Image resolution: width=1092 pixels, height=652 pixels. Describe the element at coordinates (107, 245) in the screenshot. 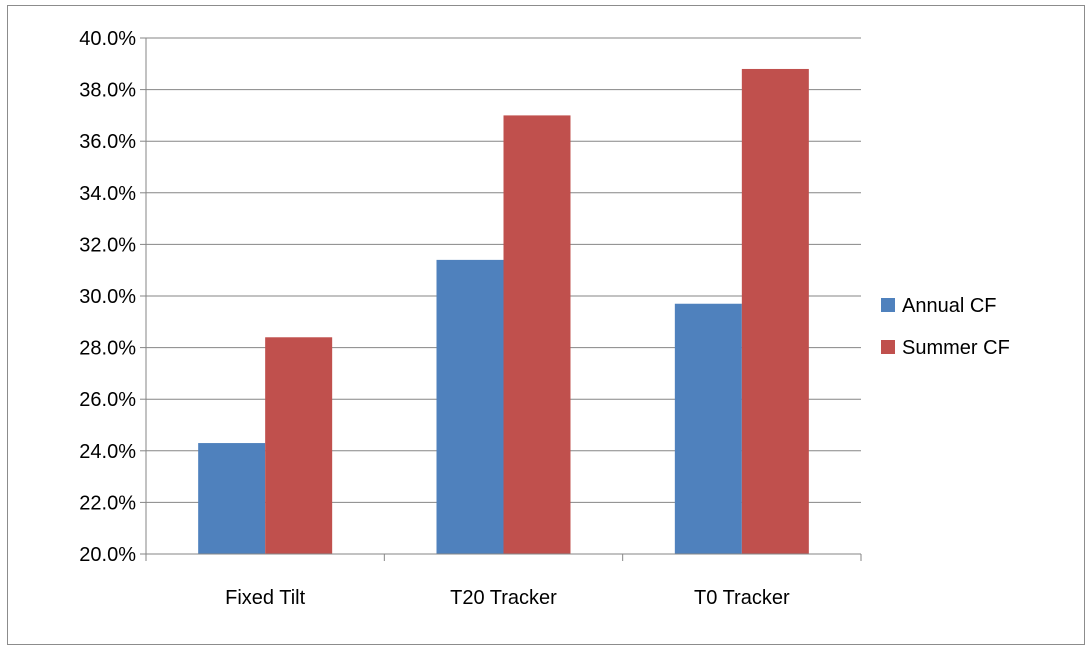

I see `y-tick-label: 32.0%` at that location.